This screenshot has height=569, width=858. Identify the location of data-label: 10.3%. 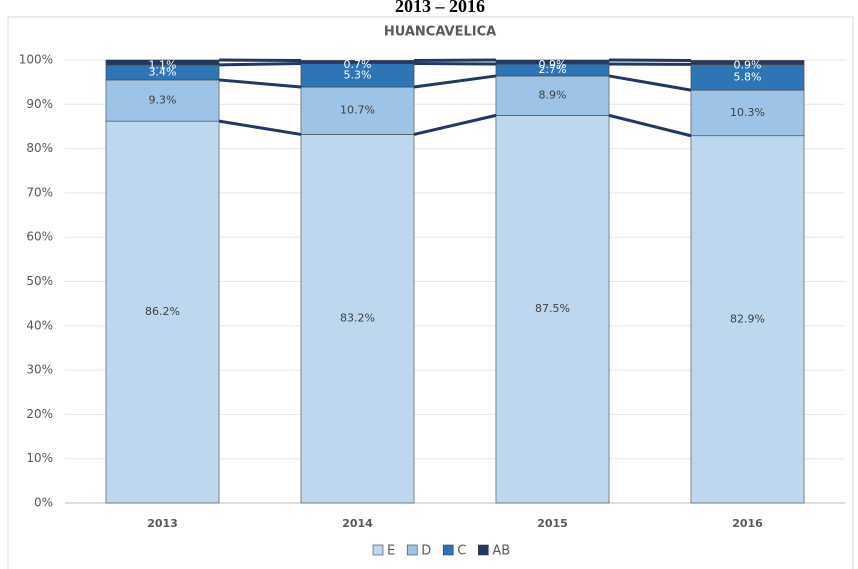
(747, 112).